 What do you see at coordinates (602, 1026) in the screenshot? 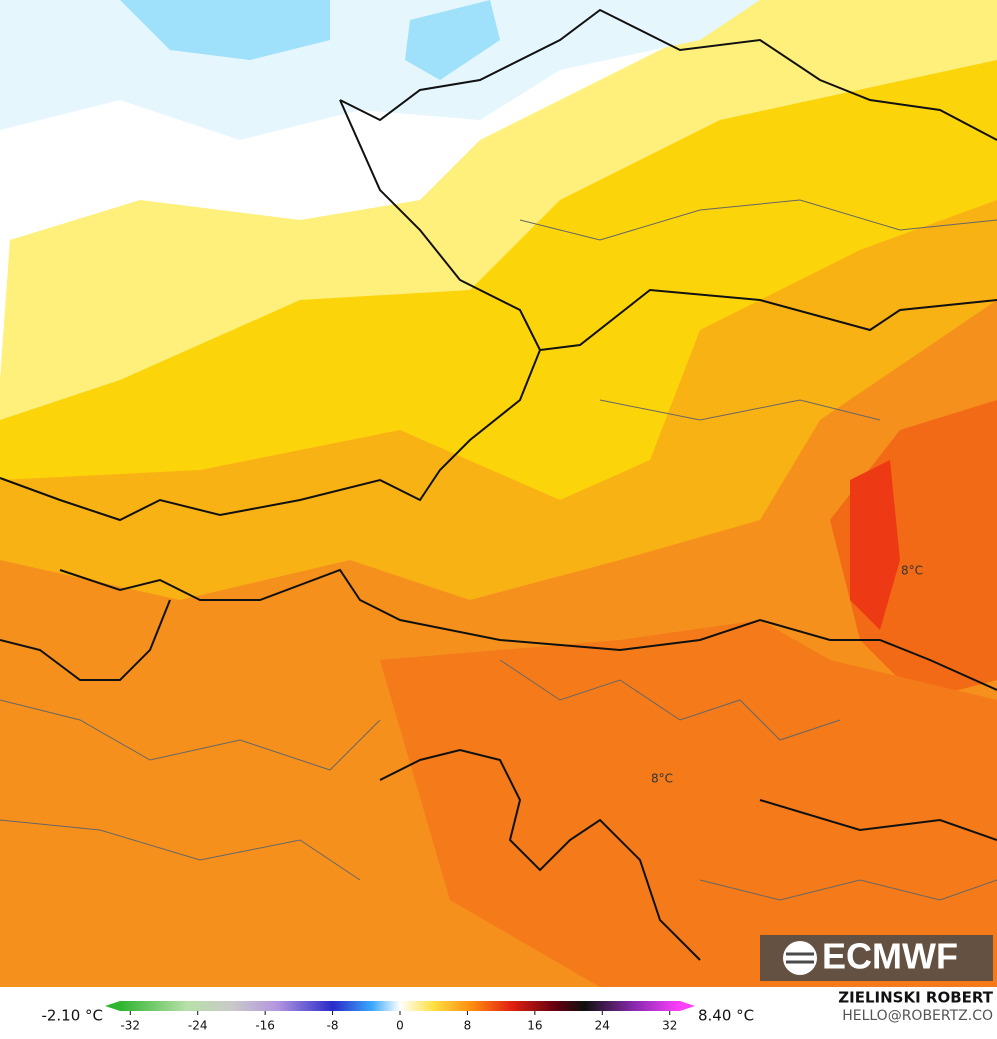
I see `colorbar-tick-label: 24` at bounding box center [602, 1026].